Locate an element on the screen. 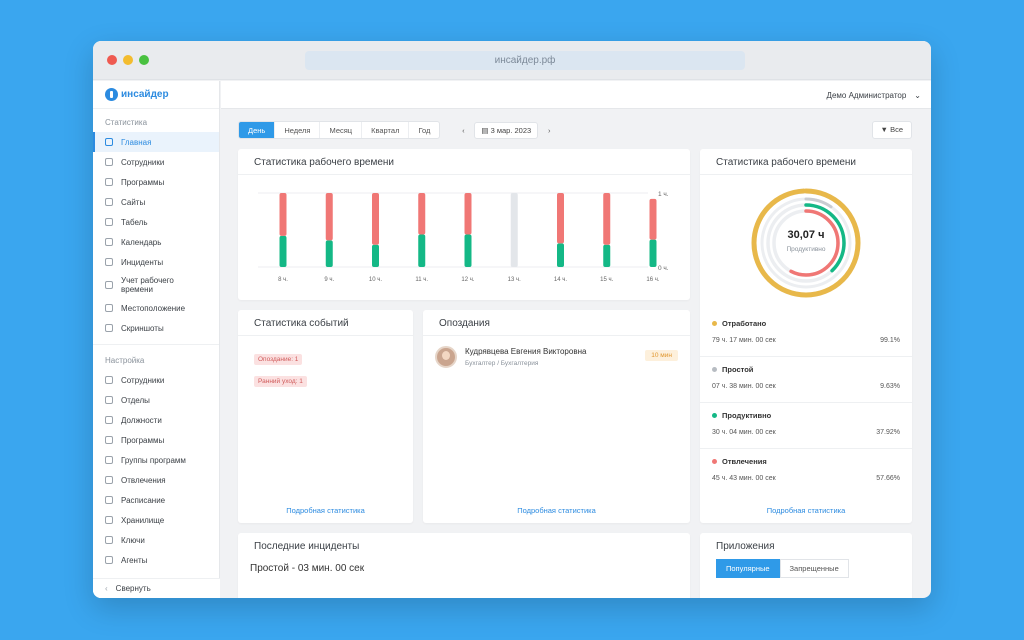  sidebar-stats-item-3: Сайты is located at coordinates (156, 202).